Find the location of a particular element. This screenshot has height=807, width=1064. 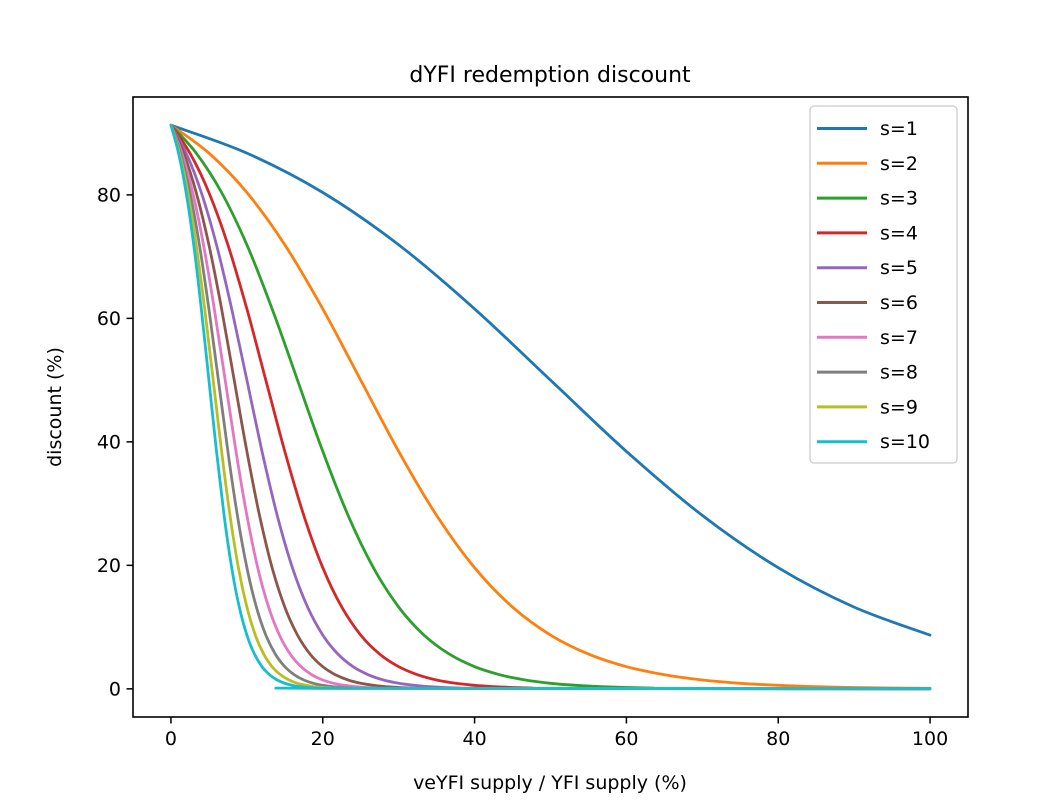

legend-label: s=5 is located at coordinates (899, 268).